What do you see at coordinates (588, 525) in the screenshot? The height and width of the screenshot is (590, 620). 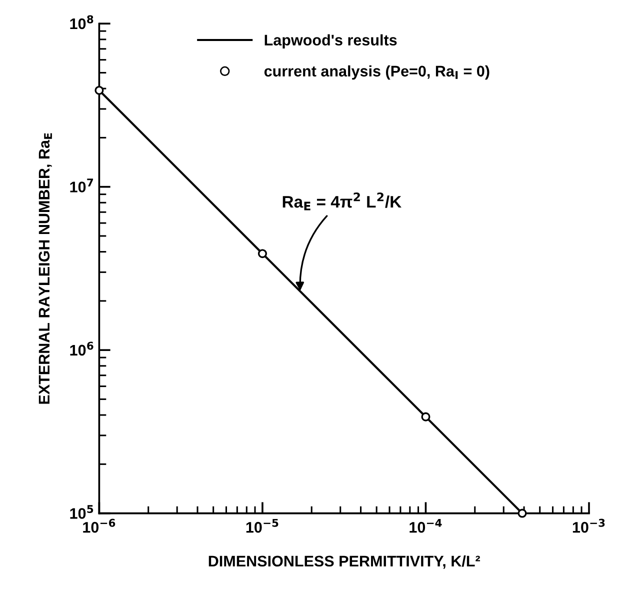 I see `x-tick-label: 10$^{−3}$` at bounding box center [588, 525].